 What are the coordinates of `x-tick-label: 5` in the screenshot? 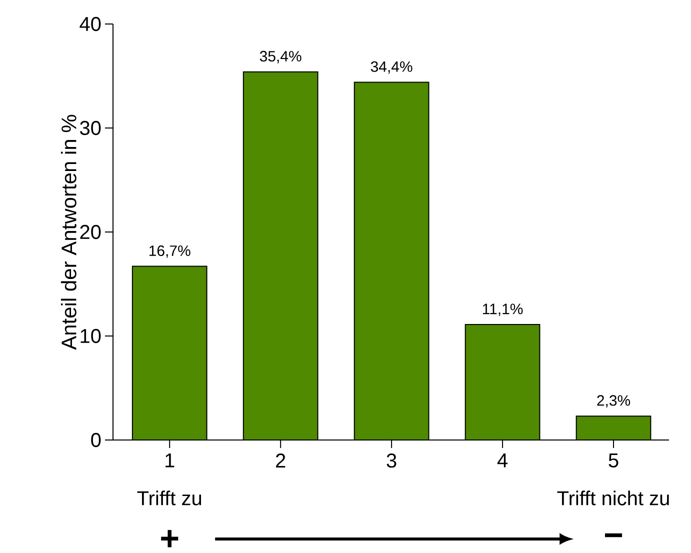 It's located at (613, 460).